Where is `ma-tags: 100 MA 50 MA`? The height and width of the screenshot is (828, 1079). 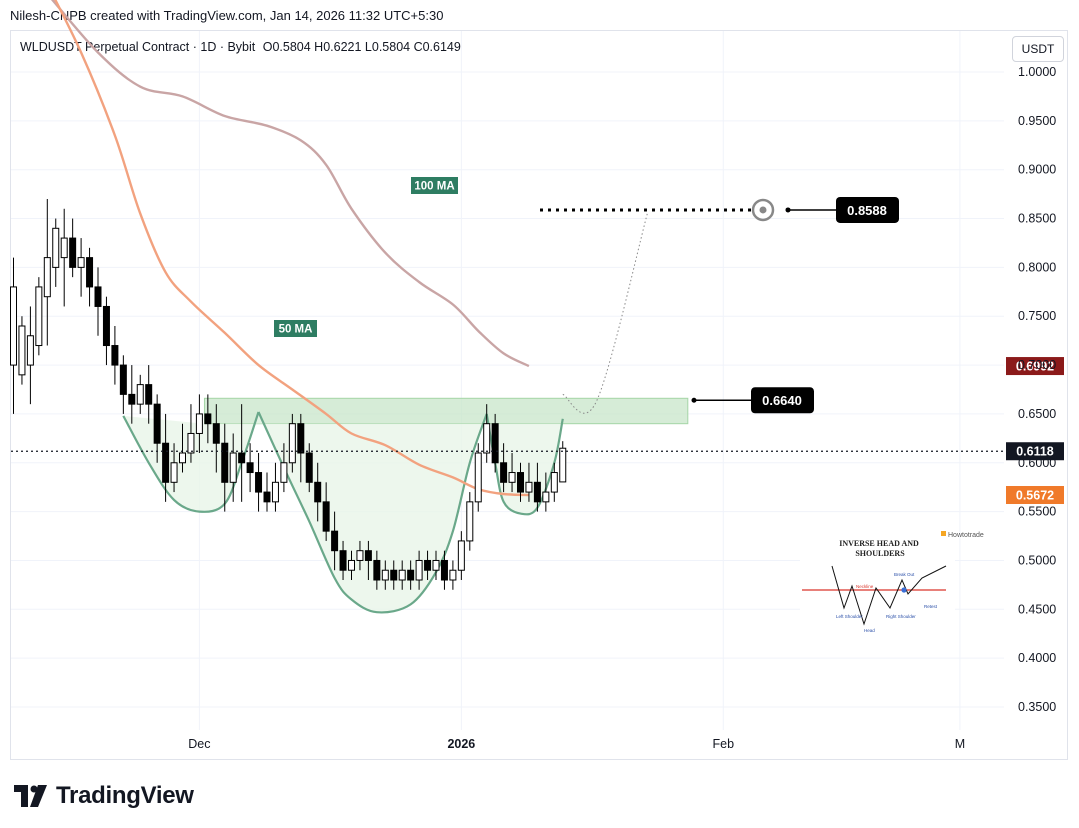 ma-tags: 100 MA 50 MA is located at coordinates (366, 257).